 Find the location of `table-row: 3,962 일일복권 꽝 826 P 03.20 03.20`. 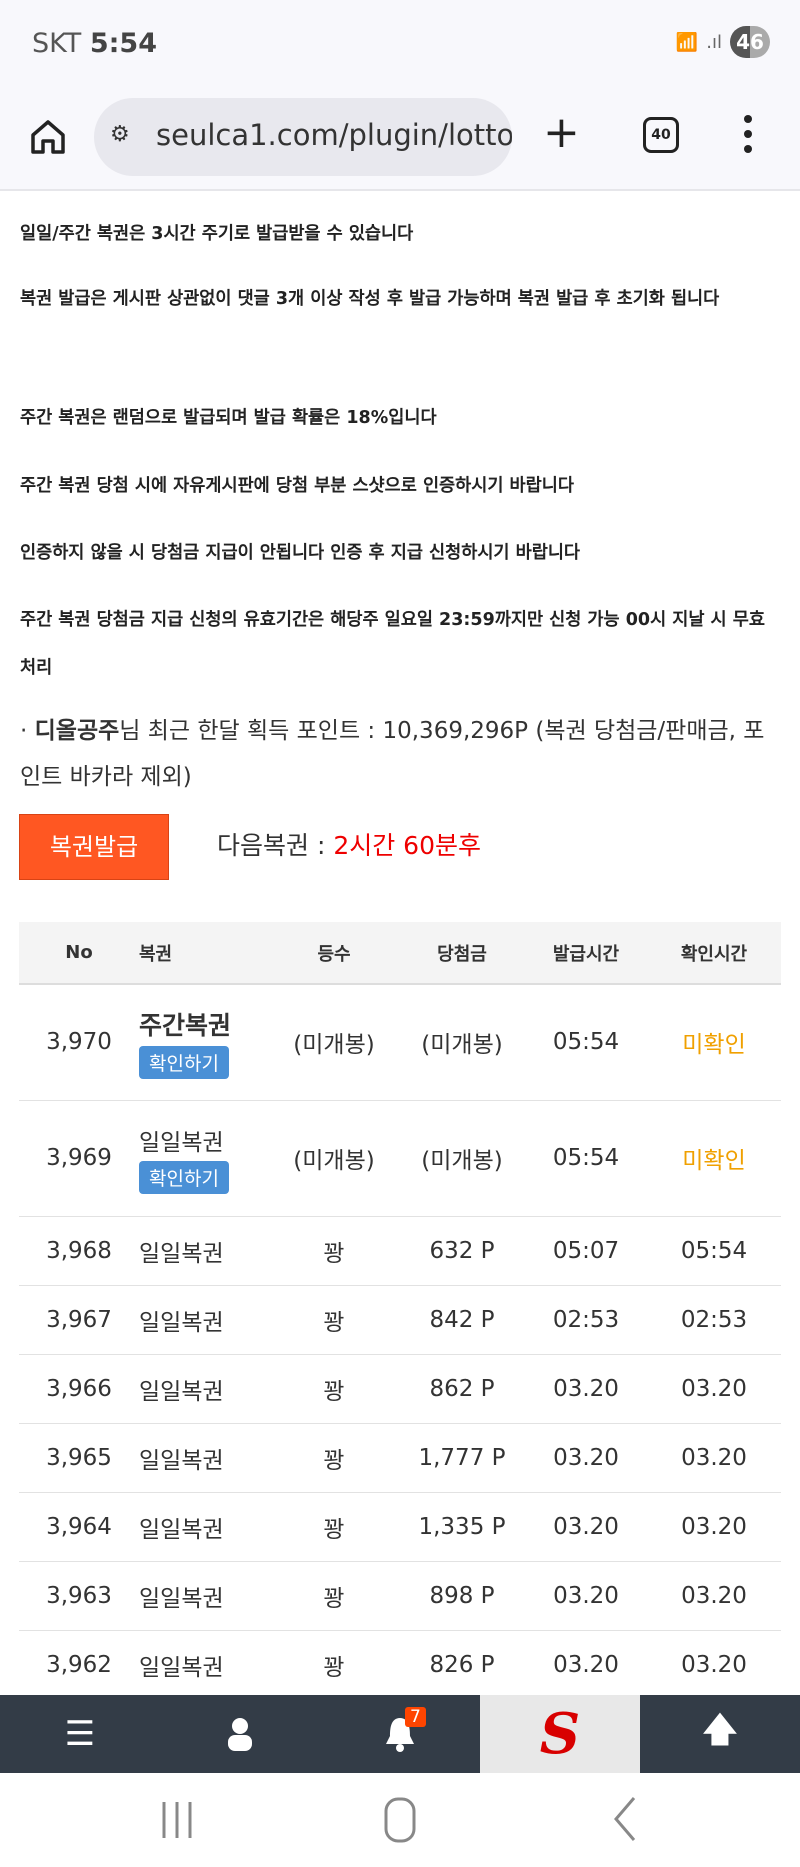

table-row: 3,962 일일복권 꽝 826 P 03.20 03.20 is located at coordinates (400, 1665).